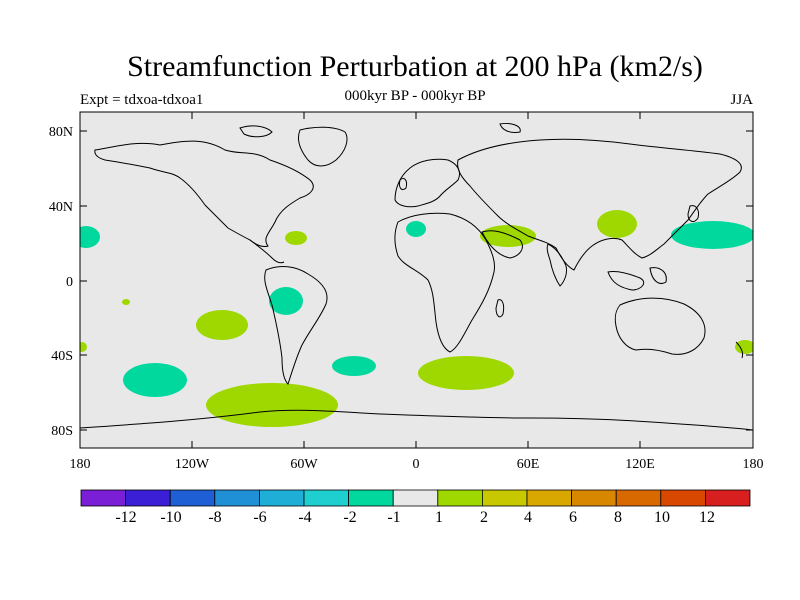 The width and height of the screenshot is (800, 600). I want to click on lat-labels: 80N 40N 0 40S 80S, so click(61, 282).